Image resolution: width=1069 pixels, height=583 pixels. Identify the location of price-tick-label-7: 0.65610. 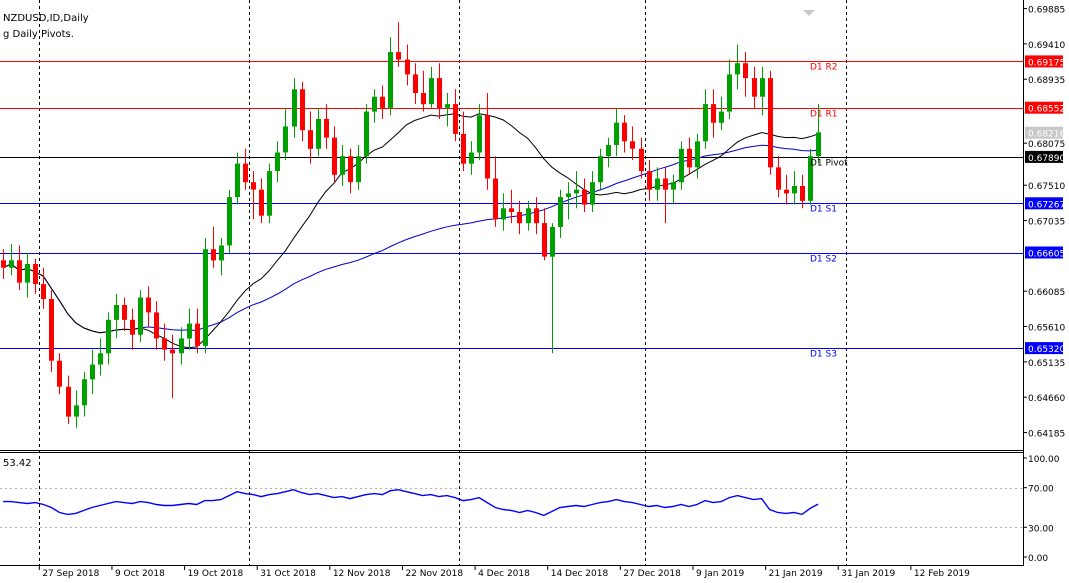
(1046, 329).